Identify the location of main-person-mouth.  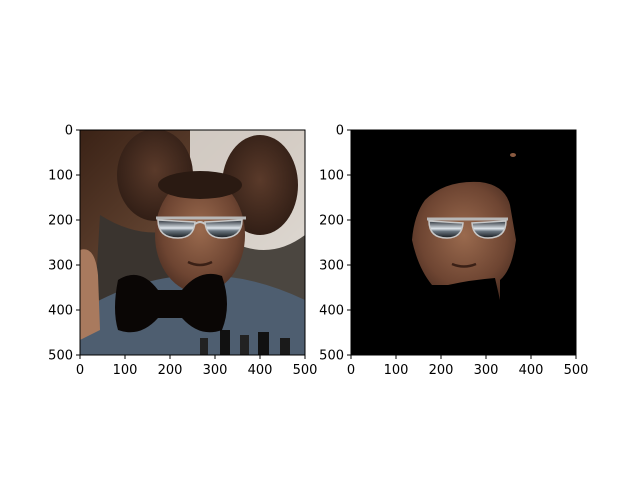
(200, 263).